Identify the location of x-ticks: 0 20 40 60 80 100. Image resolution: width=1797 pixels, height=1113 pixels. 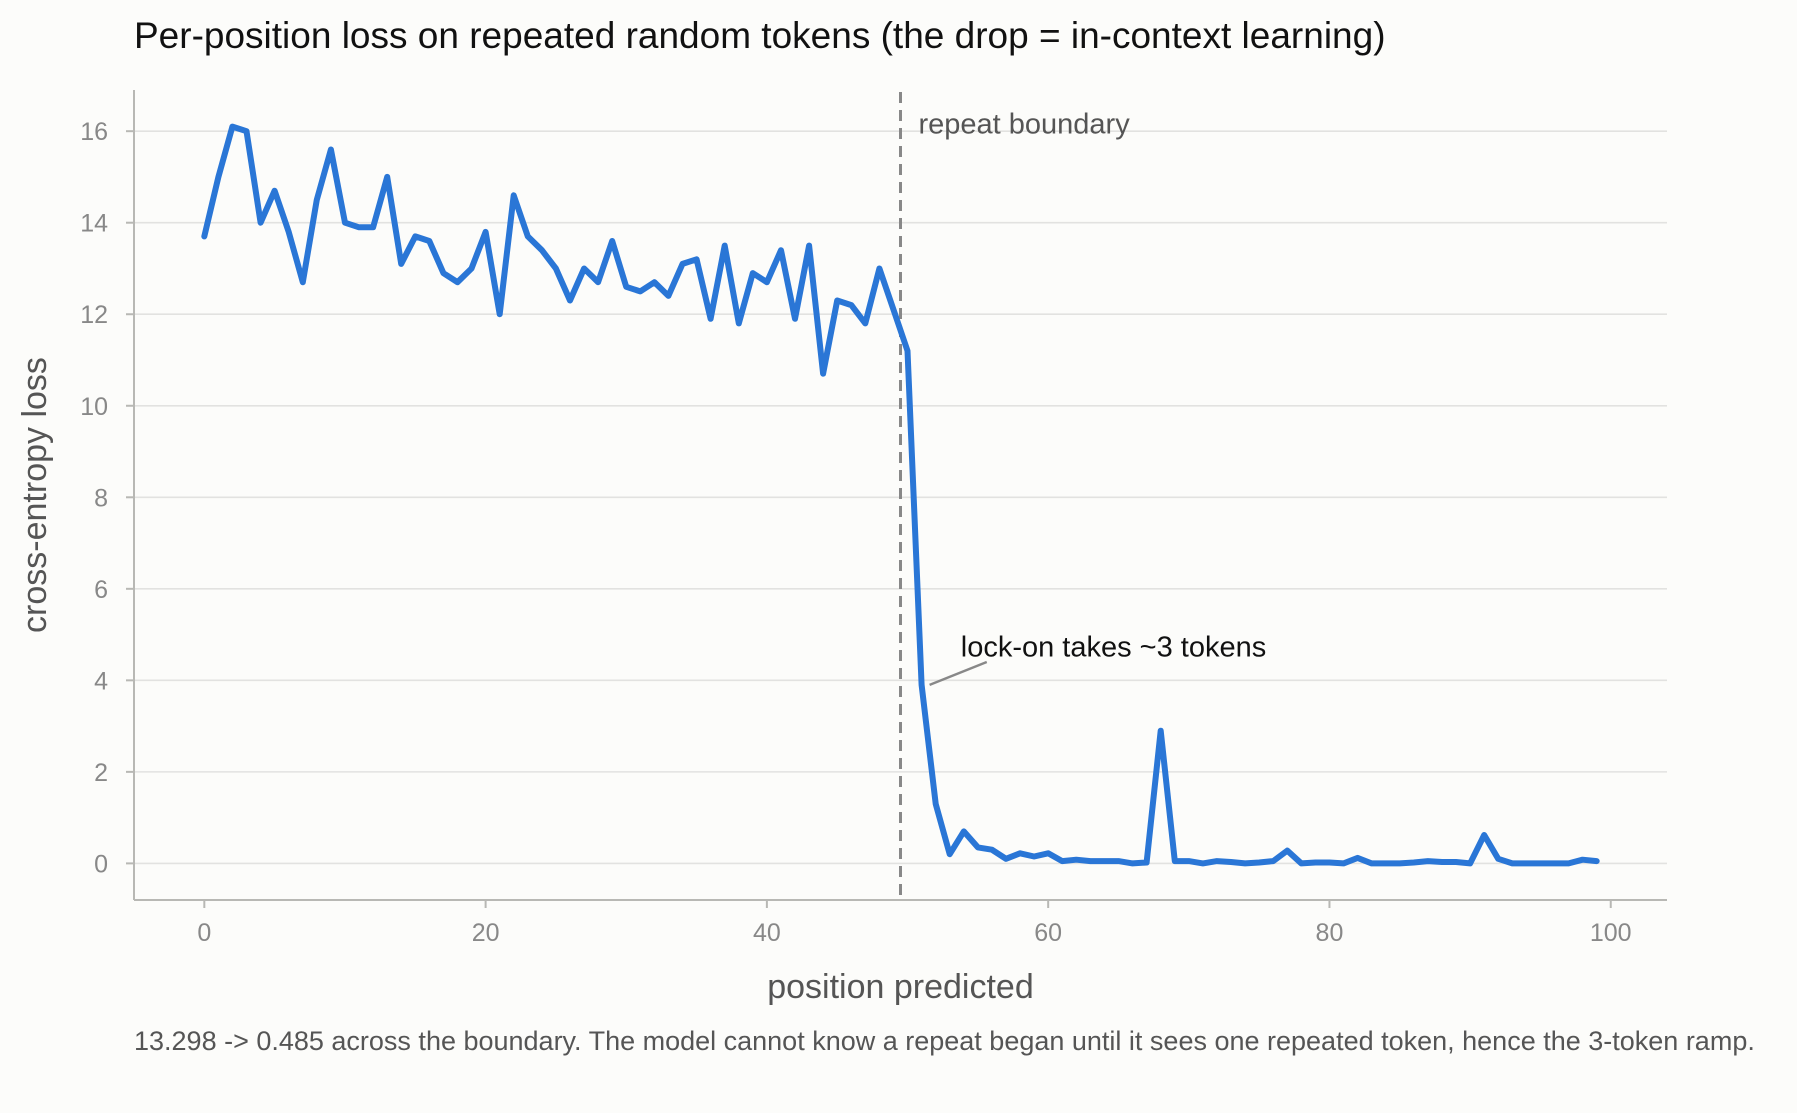
(914, 923).